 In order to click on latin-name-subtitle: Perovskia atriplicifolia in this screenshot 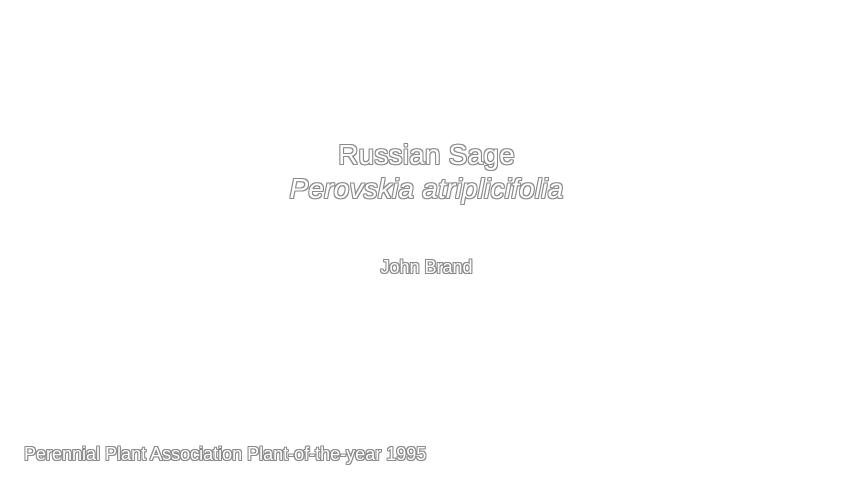, I will do `click(426, 188)`.